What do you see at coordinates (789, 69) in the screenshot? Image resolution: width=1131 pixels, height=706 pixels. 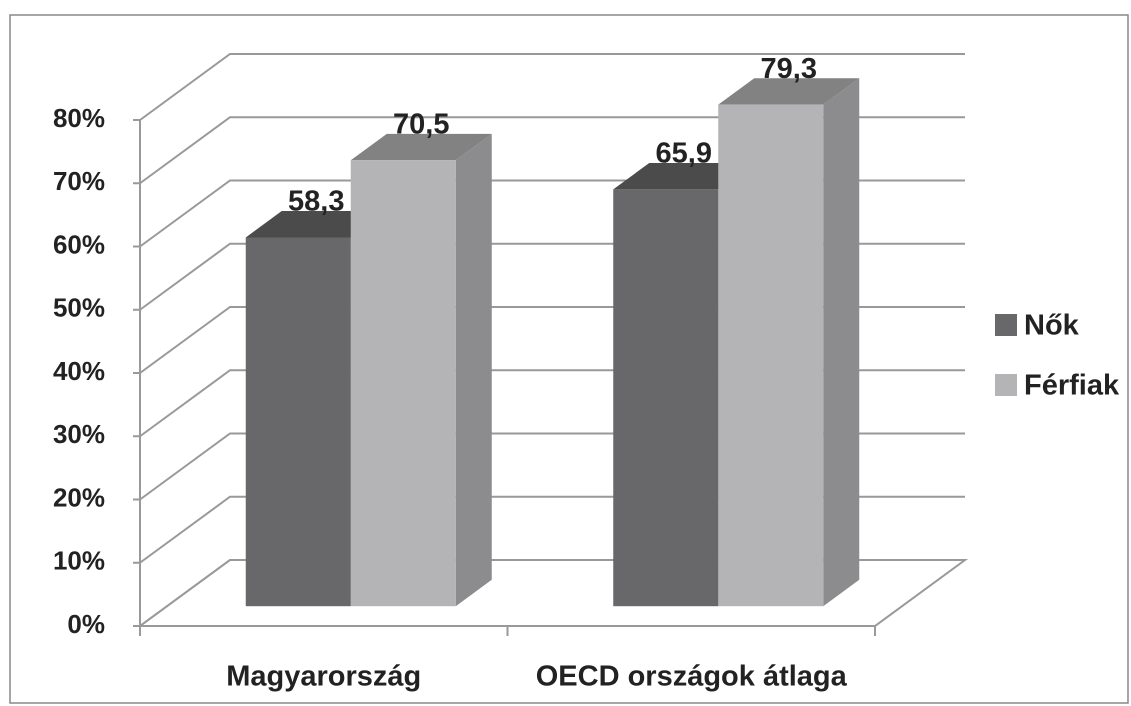 I see `value-label: 79,3` at bounding box center [789, 69].